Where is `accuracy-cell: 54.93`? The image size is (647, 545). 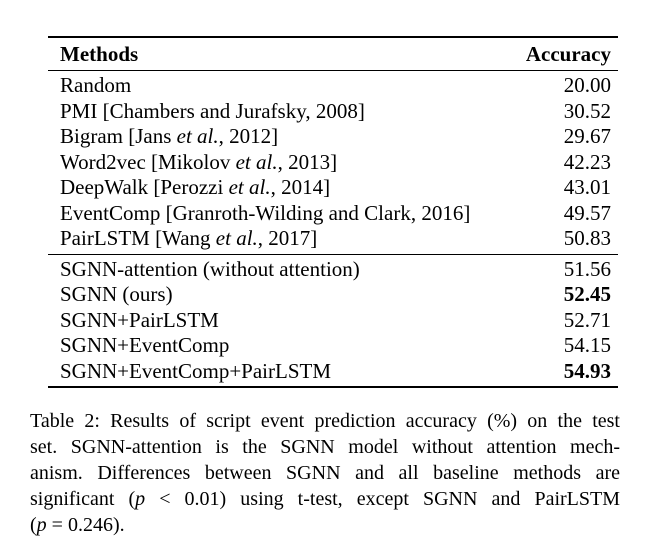 accuracy-cell: 54.93 is located at coordinates (587, 370).